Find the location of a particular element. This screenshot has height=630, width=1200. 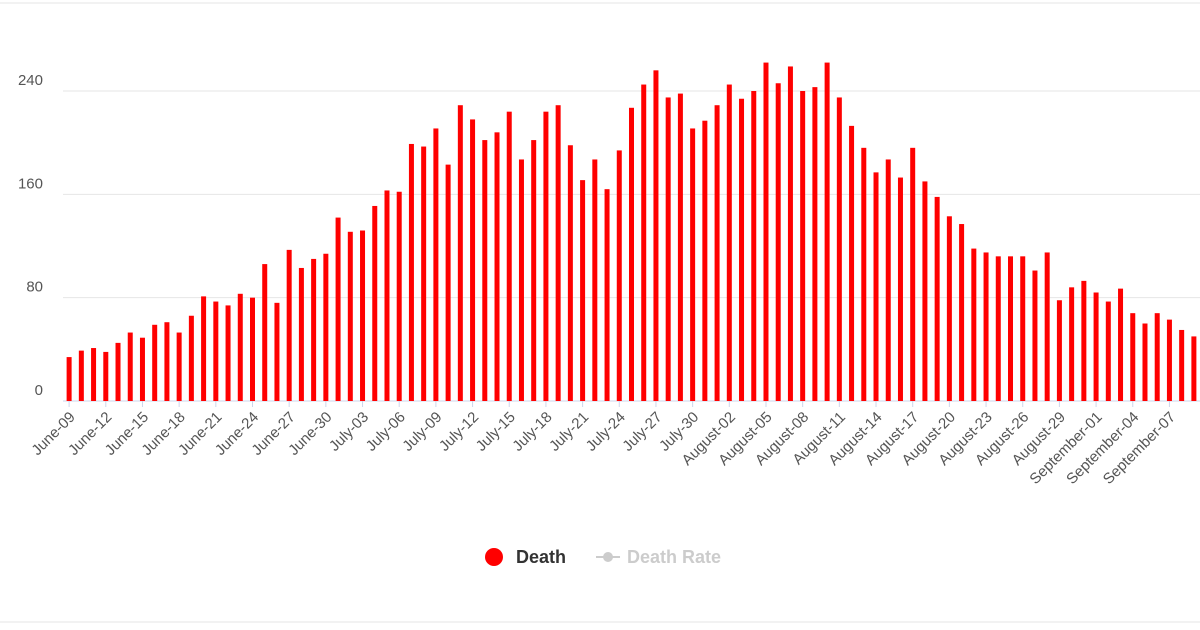

x-tick-label: July-27 is located at coordinates (642, 432).